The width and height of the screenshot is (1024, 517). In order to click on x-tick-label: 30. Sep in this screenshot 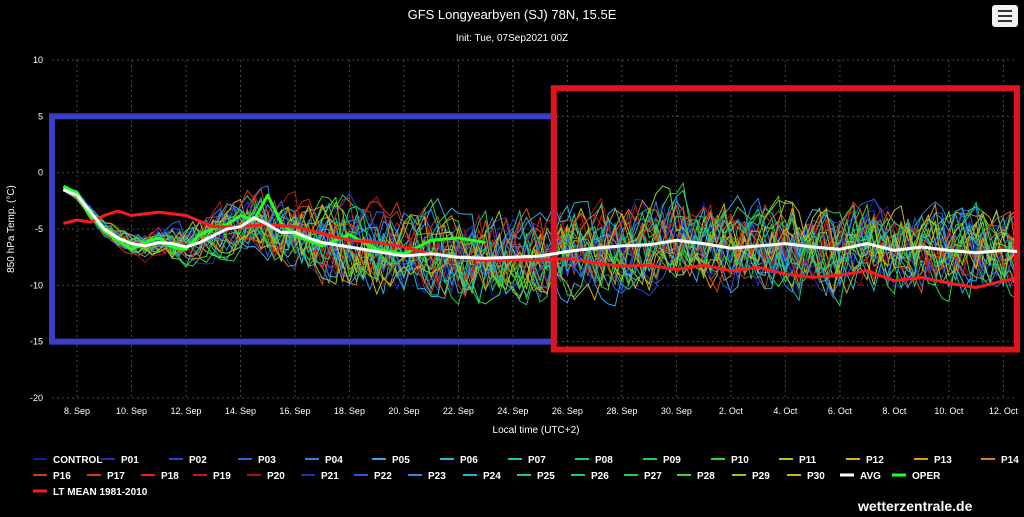, I will do `click(676, 411)`.